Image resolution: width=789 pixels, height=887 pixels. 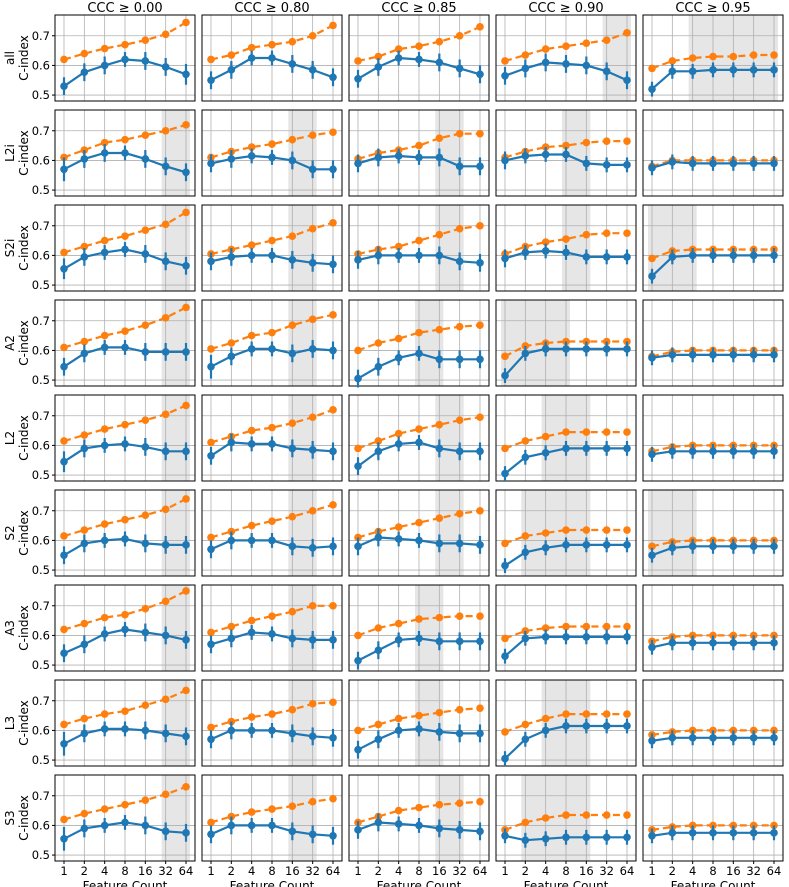 I want to click on panel: 0.5 0.6 0.7, so click(x=114, y=153).